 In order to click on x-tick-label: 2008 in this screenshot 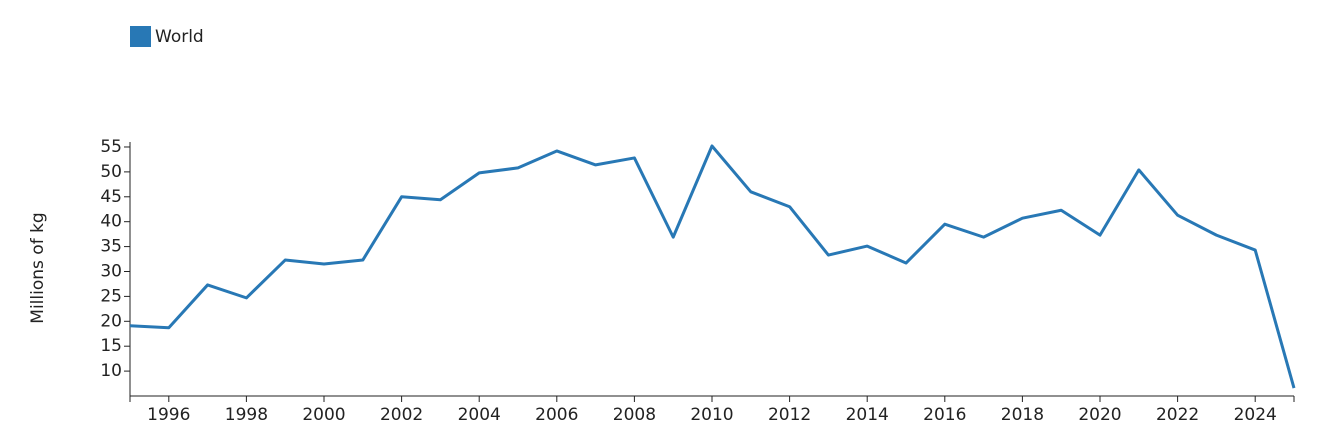, I will do `click(634, 415)`.